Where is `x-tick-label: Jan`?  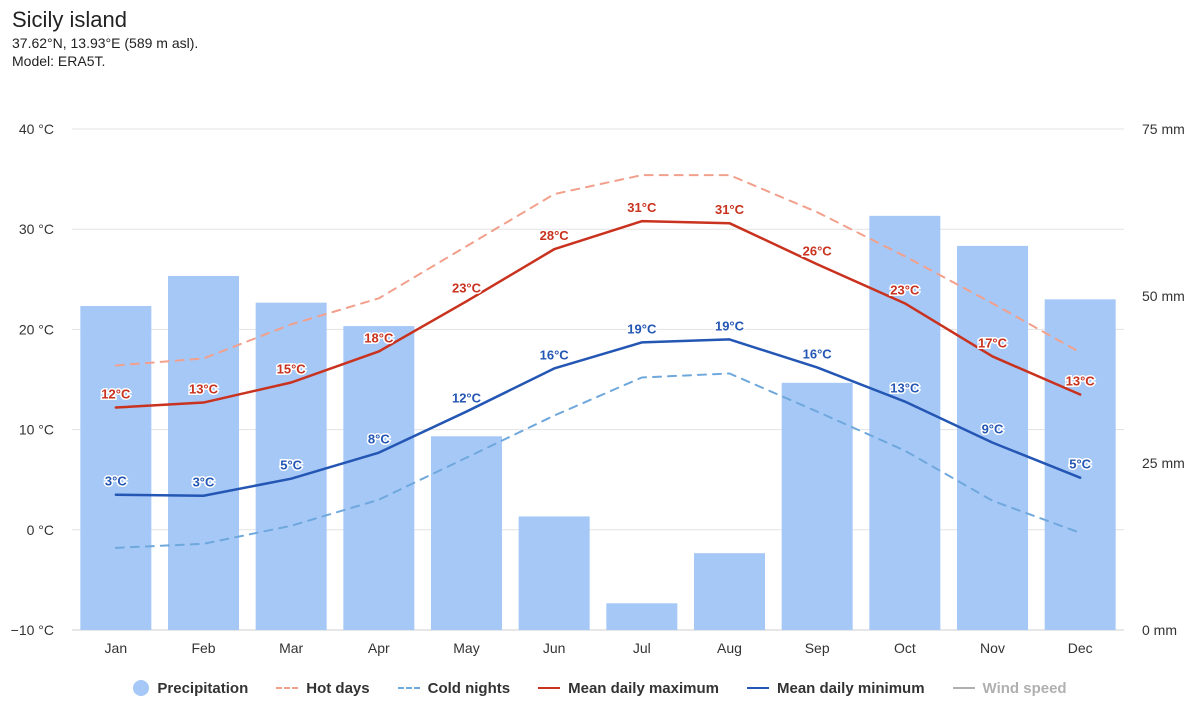
x-tick-label: Jan is located at coordinates (116, 648).